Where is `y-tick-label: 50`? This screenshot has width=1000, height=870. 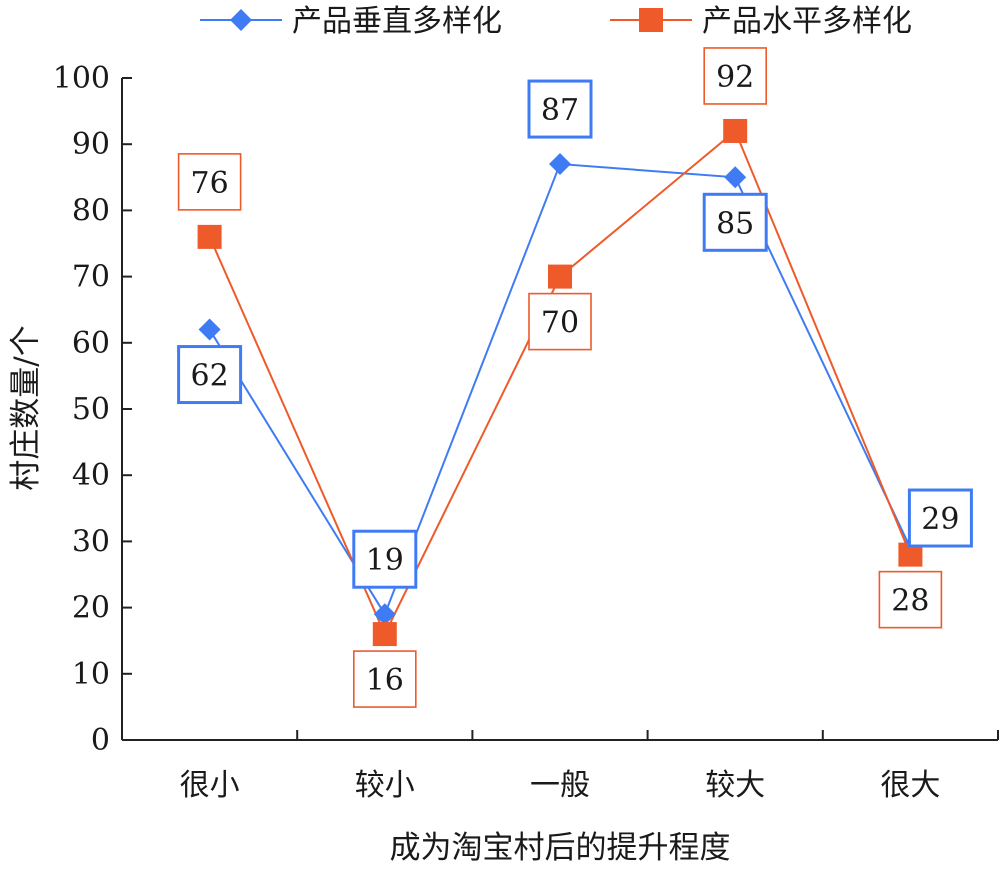 y-tick-label: 50 is located at coordinates (91, 409).